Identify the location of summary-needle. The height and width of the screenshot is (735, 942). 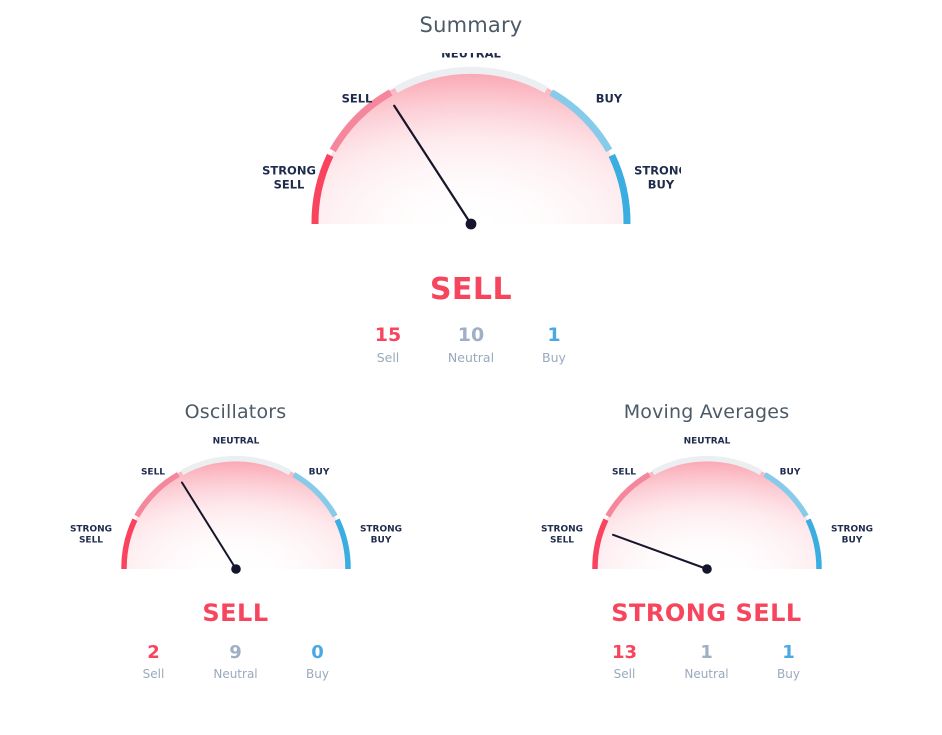
(435, 167).